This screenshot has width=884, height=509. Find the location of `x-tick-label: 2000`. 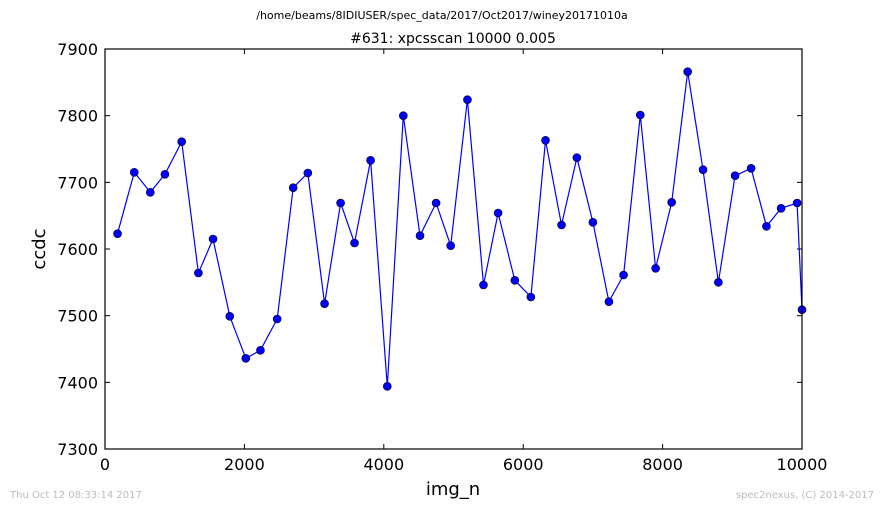

x-tick-label: 2000 is located at coordinates (244, 464).